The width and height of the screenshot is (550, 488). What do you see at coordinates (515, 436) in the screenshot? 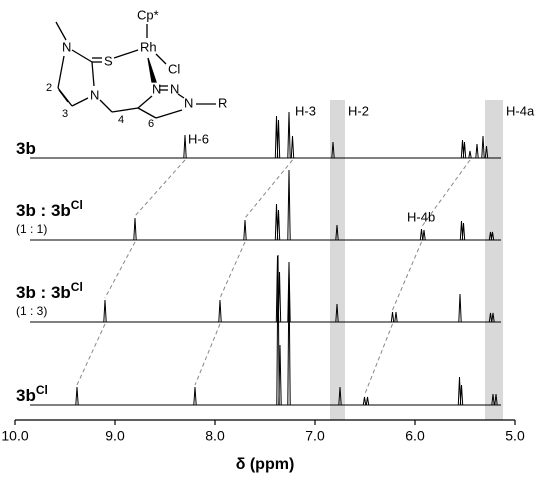
I see `x-tick-label: 5.0` at bounding box center [515, 436].